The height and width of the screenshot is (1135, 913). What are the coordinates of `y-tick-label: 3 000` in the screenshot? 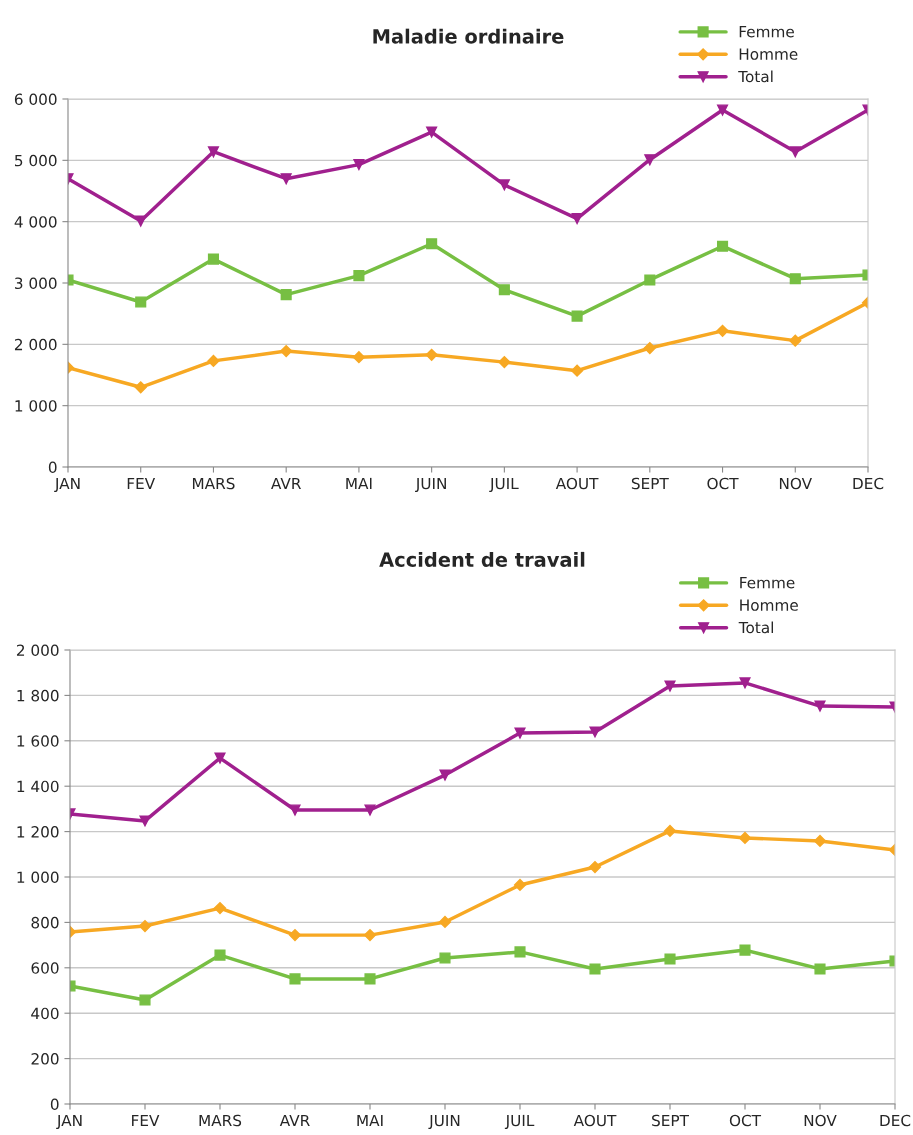 It's located at (36, 283).